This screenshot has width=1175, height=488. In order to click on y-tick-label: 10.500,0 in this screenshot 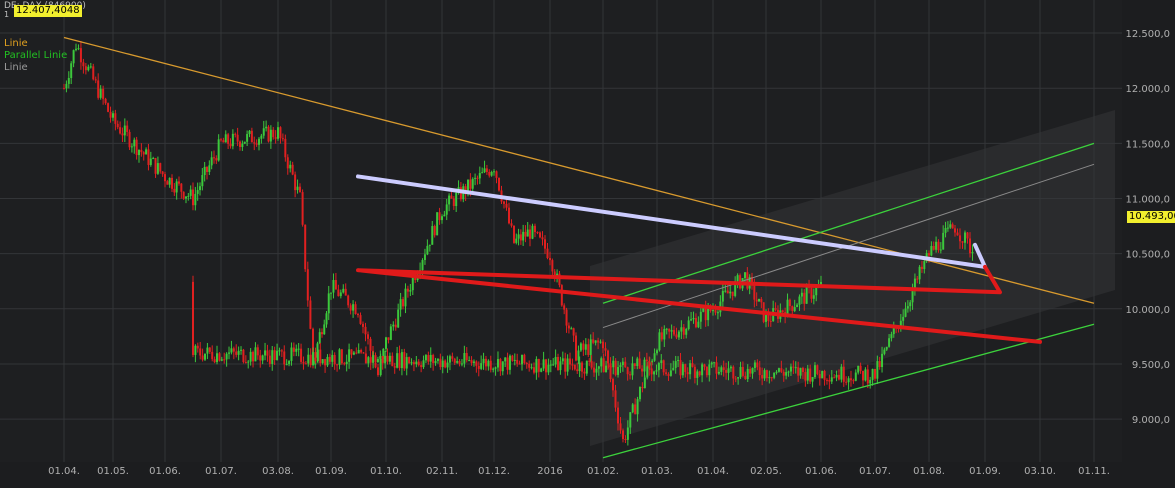, I will do `click(1147, 255)`.